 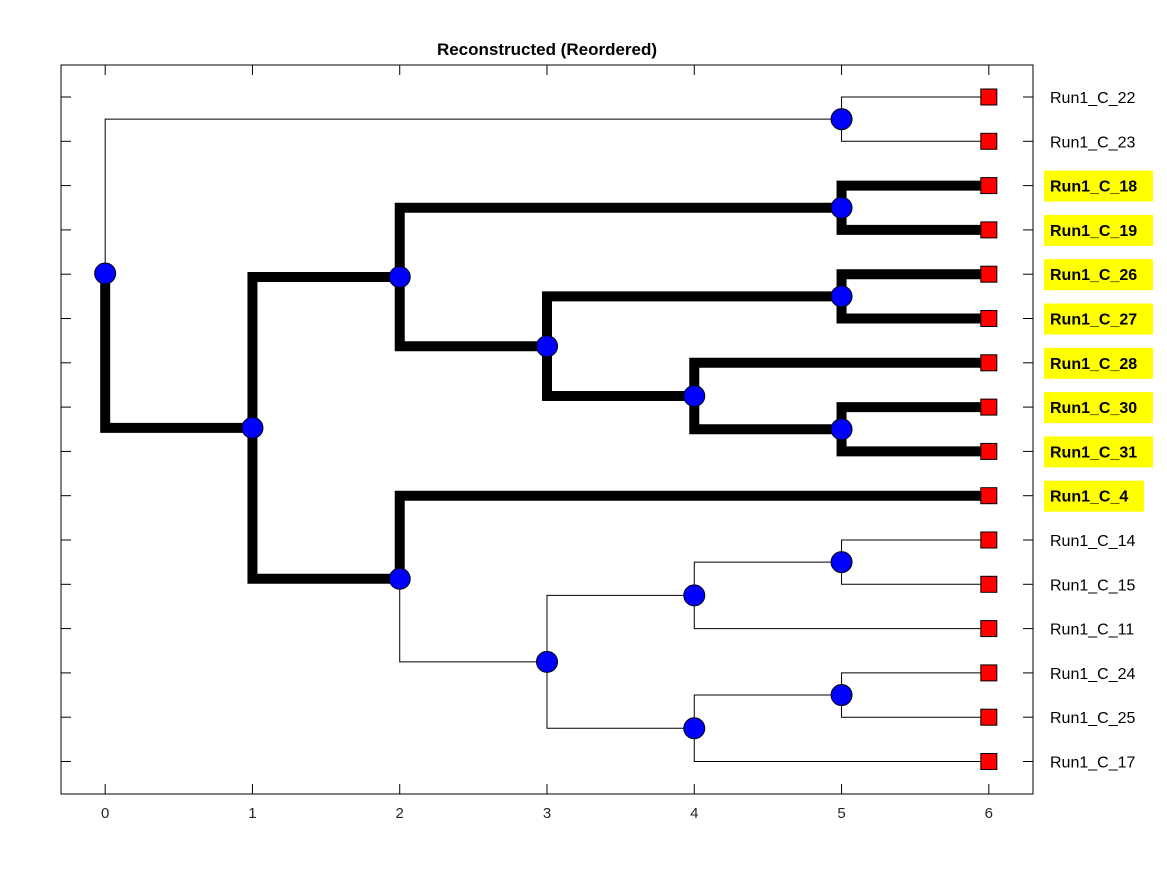 I want to click on x-tick-label-1: 1, so click(x=252, y=813).